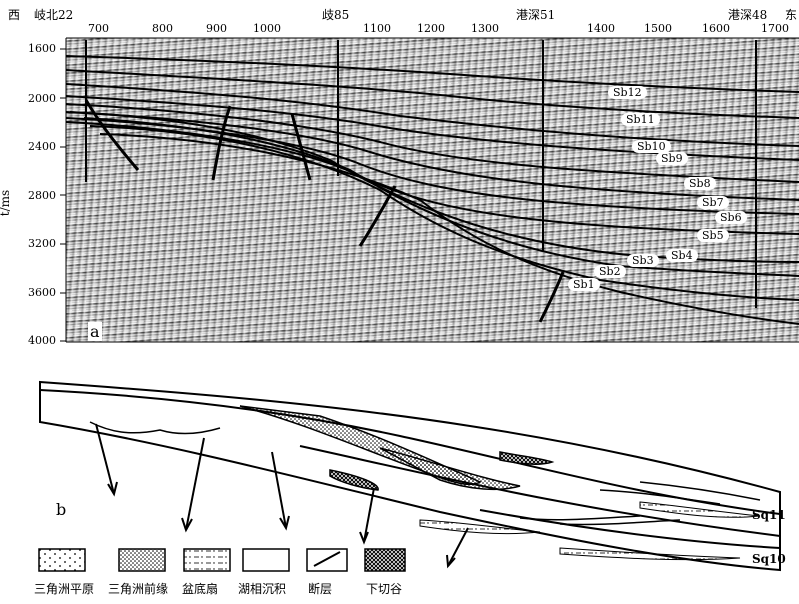 Image resolution: width=799 pixels, height=604 pixels. I want to click on legend-label-lacustrine: 湖相沉积, so click(262, 589).